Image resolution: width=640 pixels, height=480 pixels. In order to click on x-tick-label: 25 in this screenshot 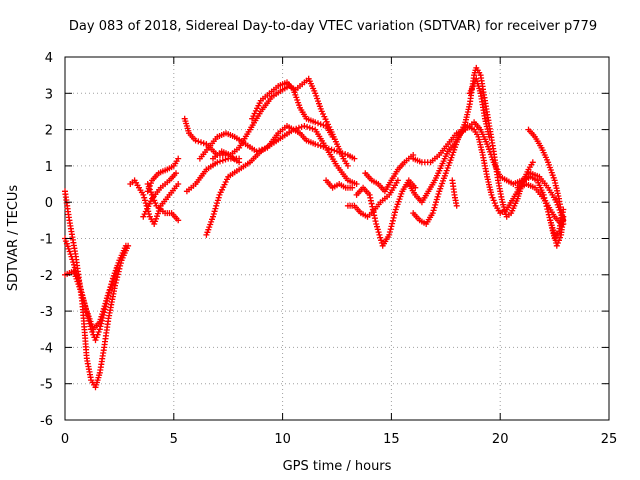, I will do `click(609, 439)`.